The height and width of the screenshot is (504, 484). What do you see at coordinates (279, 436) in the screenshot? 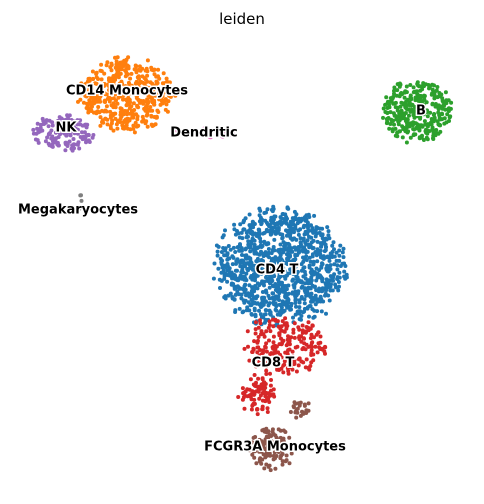
I see `cluster-fcgr3a-monocytes` at bounding box center [279, 436].